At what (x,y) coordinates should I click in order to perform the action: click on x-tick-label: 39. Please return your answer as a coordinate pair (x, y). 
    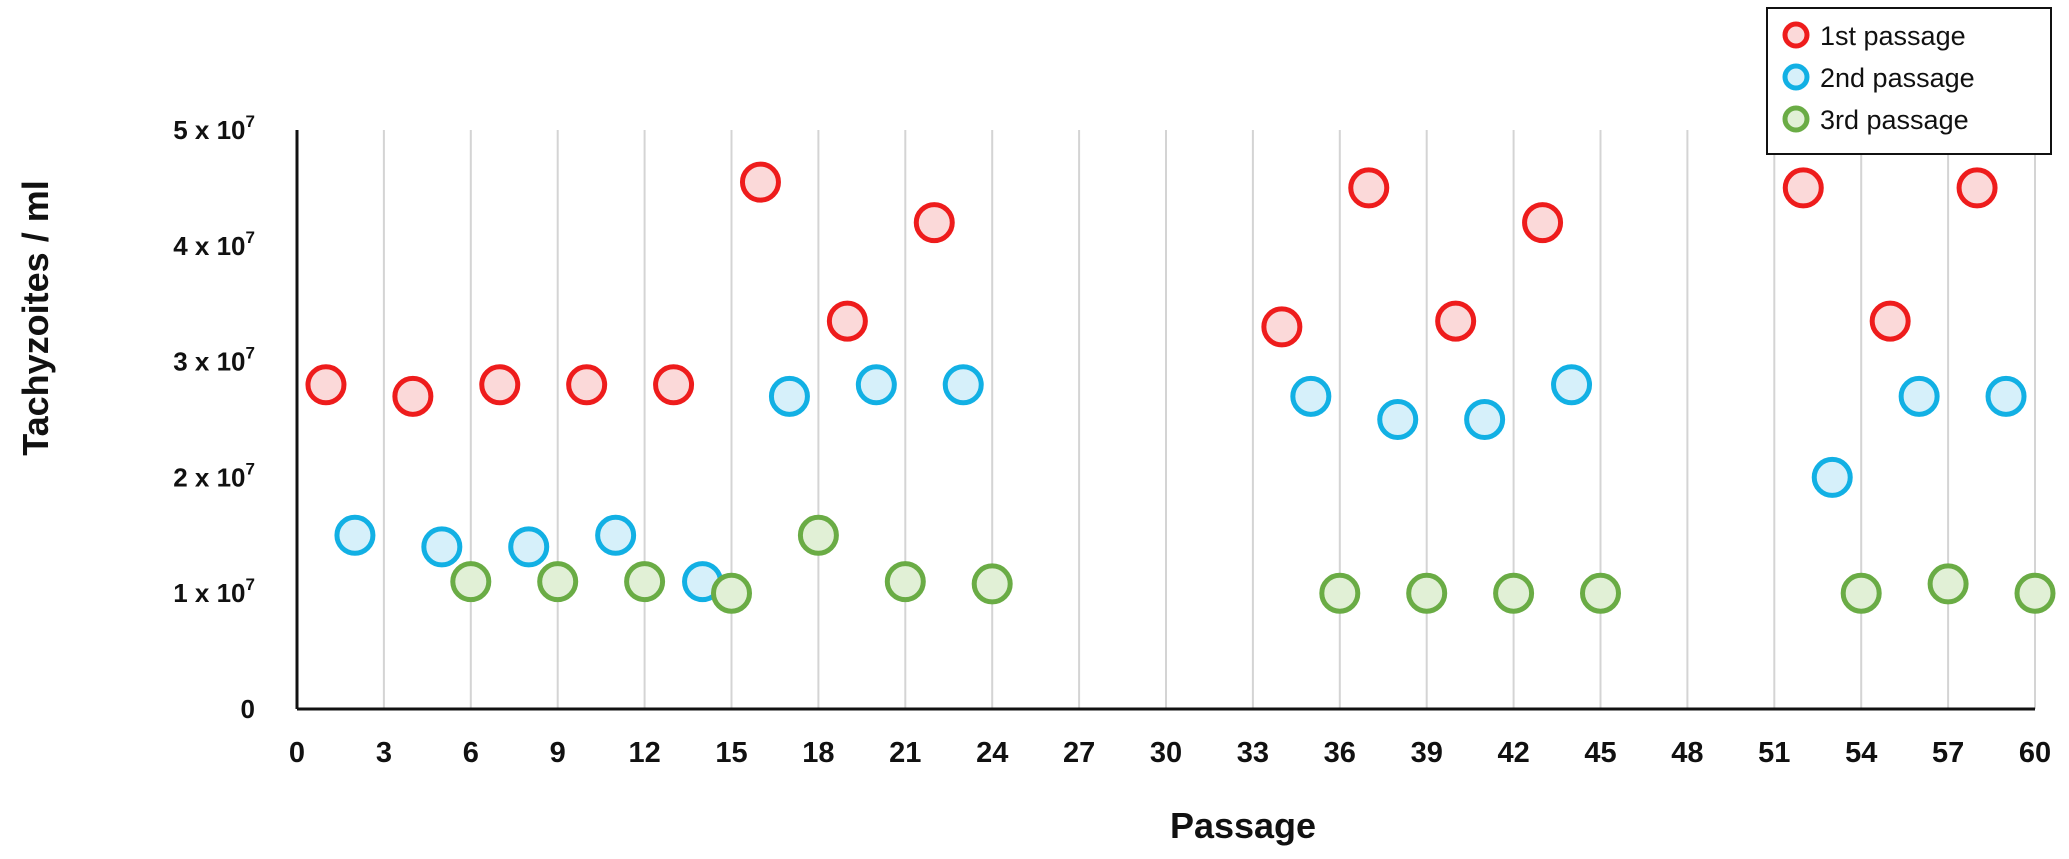
    Looking at the image, I should click on (1427, 753).